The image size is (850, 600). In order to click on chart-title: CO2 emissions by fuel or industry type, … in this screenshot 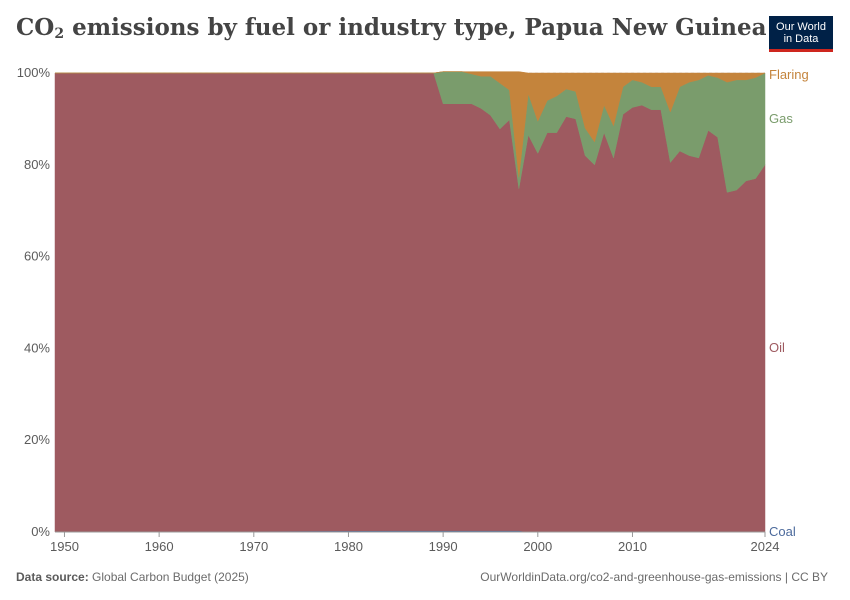, I will do `click(391, 28)`.